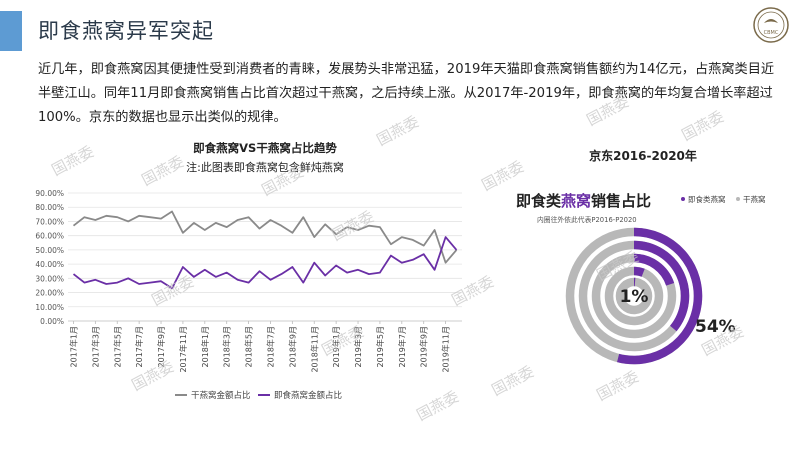  I want to click on donut-inner-title: 即食类燕窝销售占比, so click(583, 201).